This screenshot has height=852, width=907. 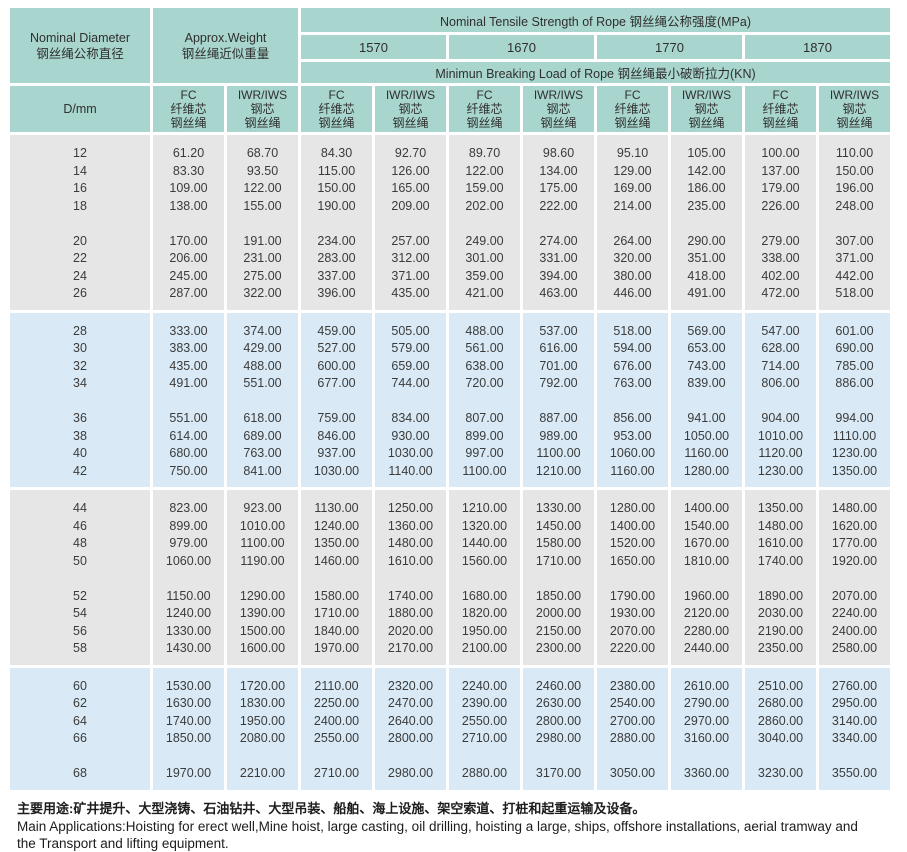 What do you see at coordinates (410, 525) in the screenshot?
I see `breaking-load-value: 1360.00` at bounding box center [410, 525].